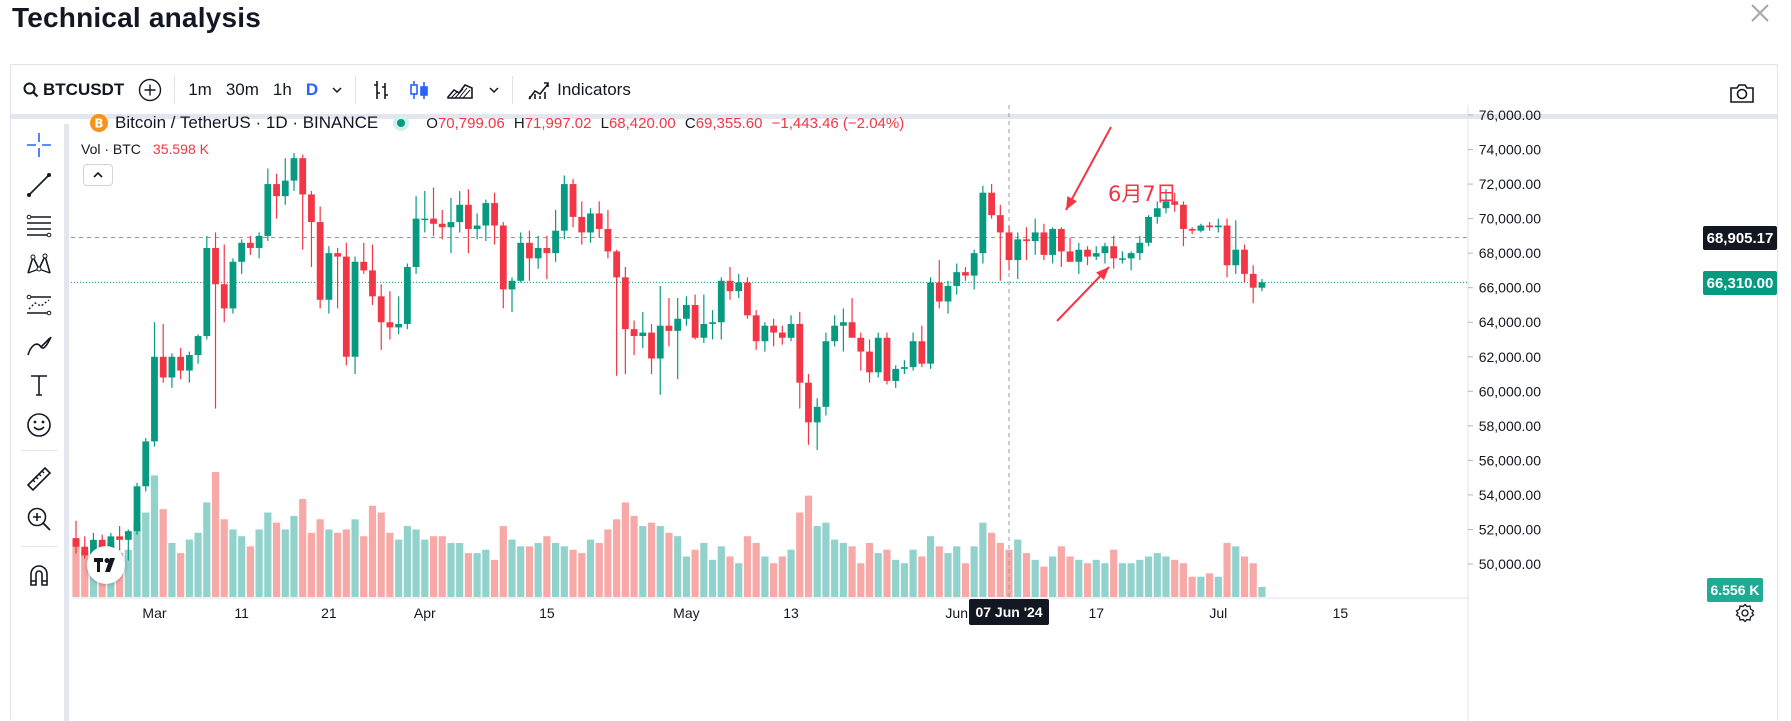 This screenshot has height=721, width=1791. I want to click on text-tool, so click(39, 385).